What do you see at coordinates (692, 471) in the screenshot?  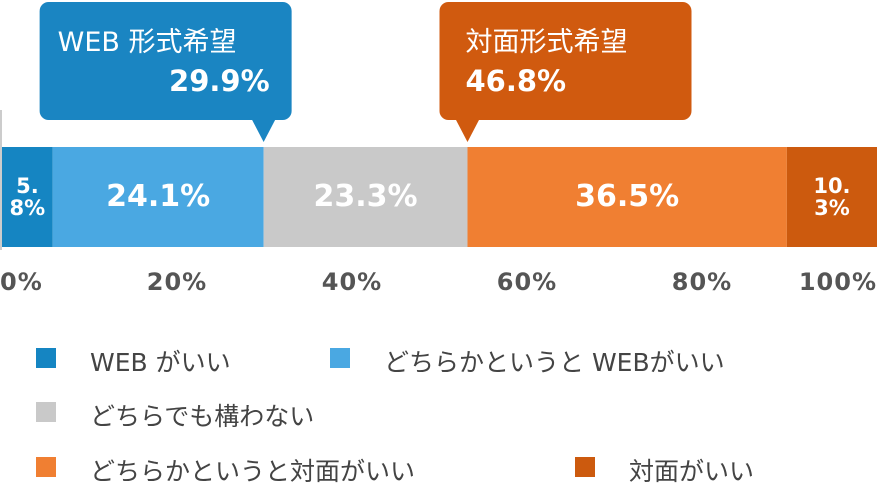 I see `legend-label: 対面がいい` at bounding box center [692, 471].